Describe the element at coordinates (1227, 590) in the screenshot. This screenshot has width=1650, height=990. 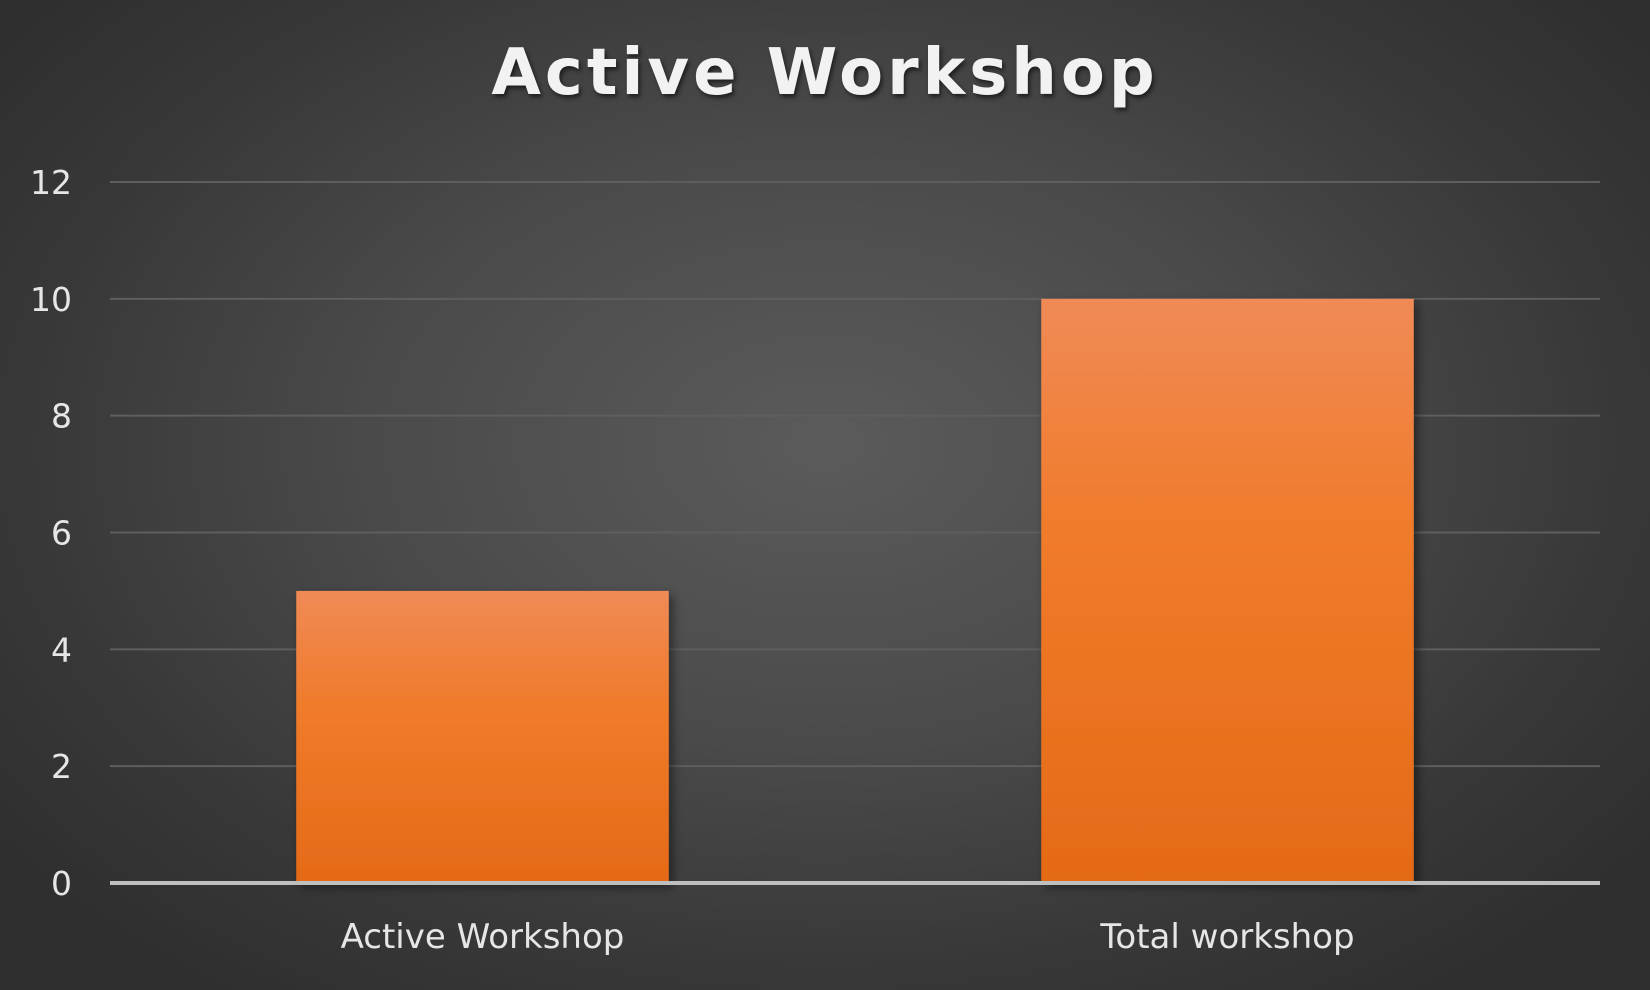
I see `bar-total-workshop` at that location.